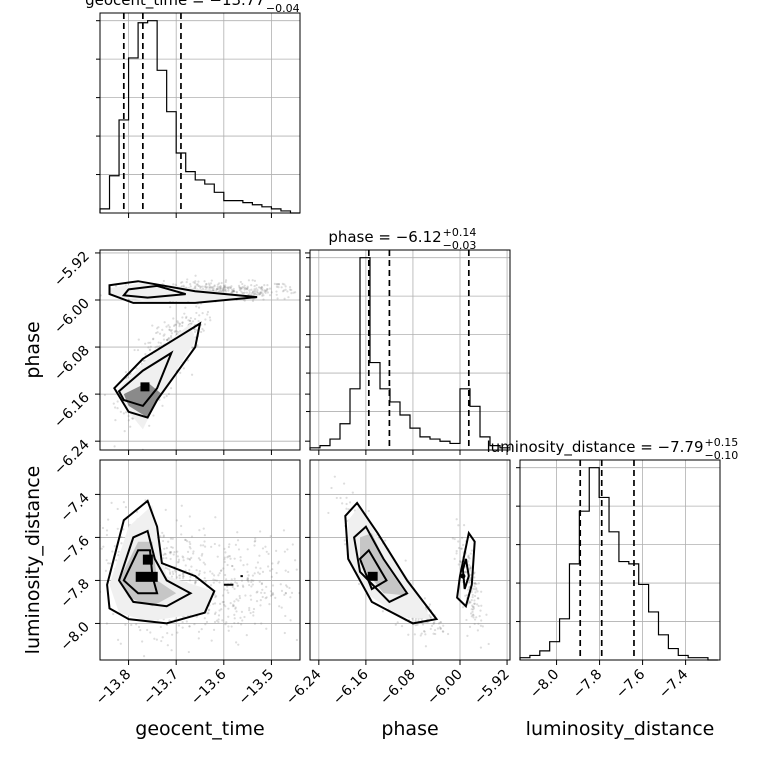 Image resolution: width=760 pixels, height=760 pixels. Describe the element at coordinates (74, 507) in the screenshot. I see `y-tick-label: −7.4` at that location.